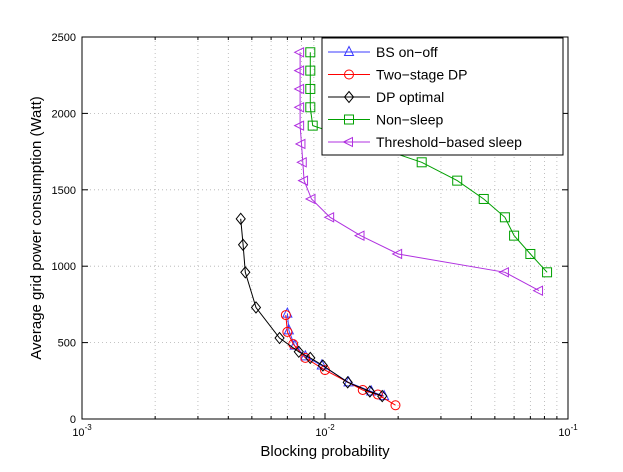 The width and height of the screenshot is (623, 472). I want to click on x-tick-exponent: -1, so click(575, 427).